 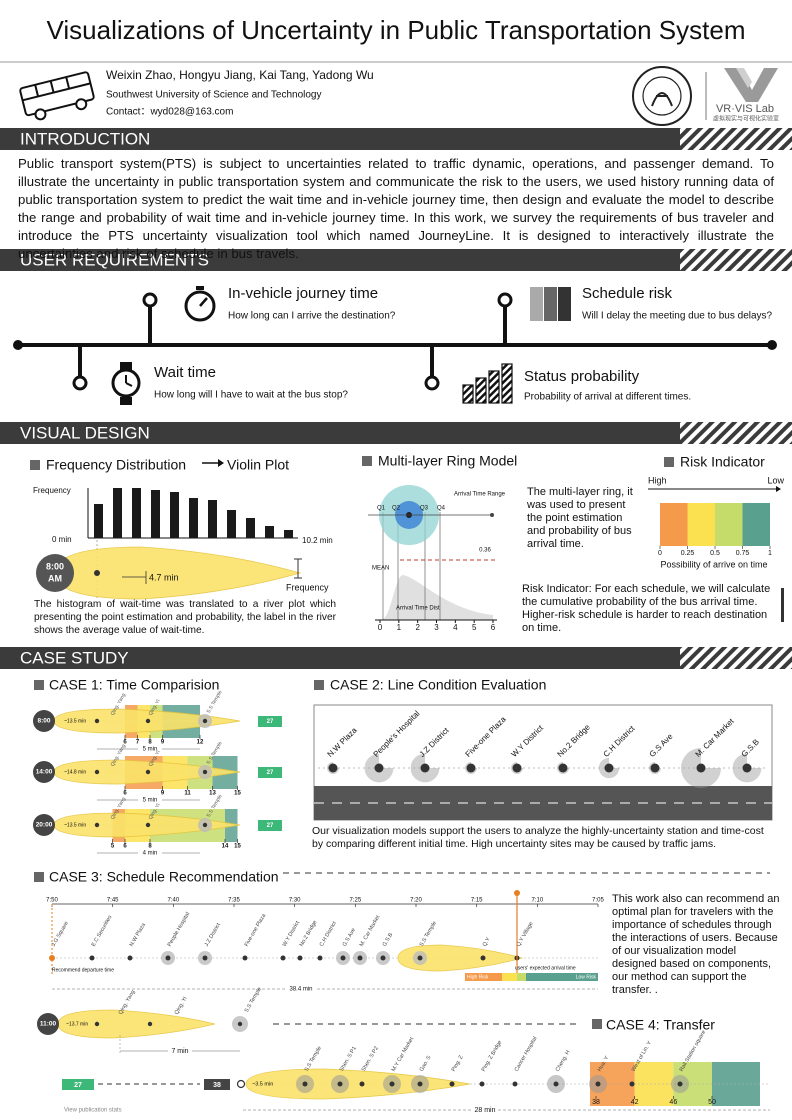 I want to click on requirement-desc: How long can I arrive the destination?, so click(x=312, y=316).